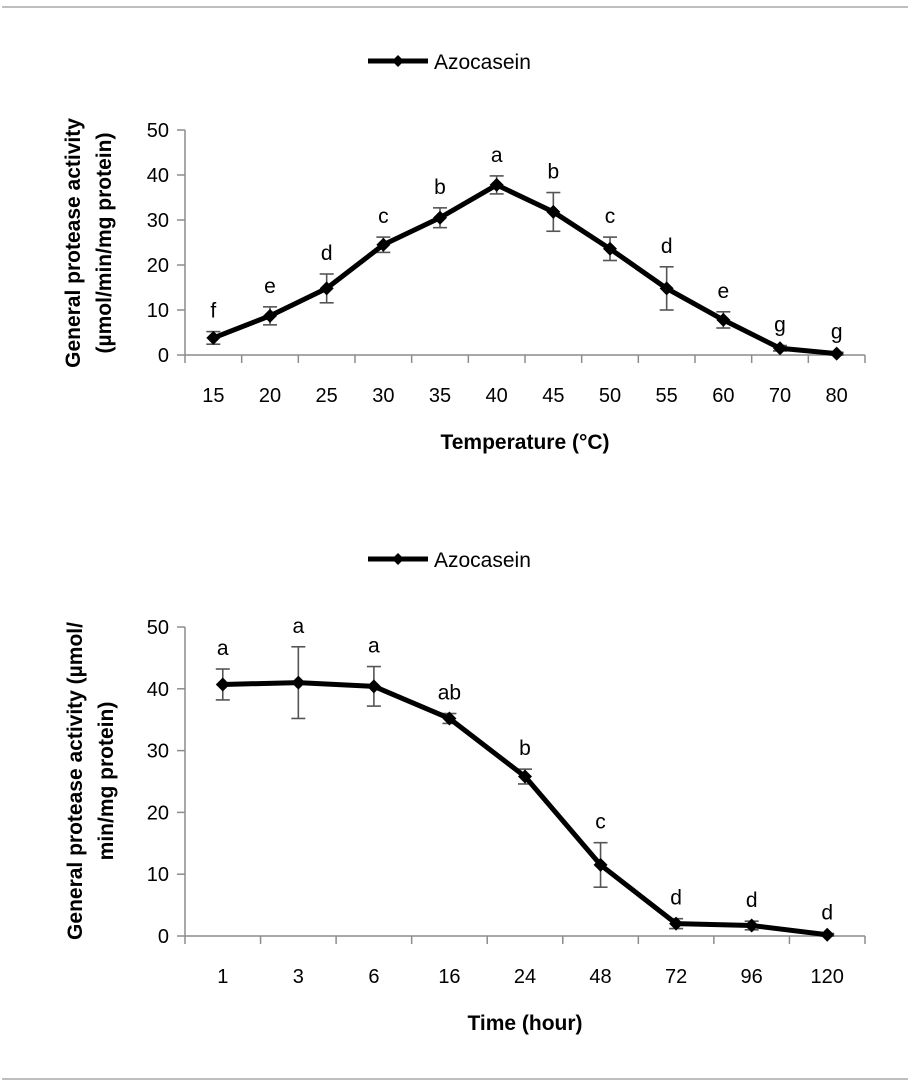 This screenshot has width=912, height=1091. Describe the element at coordinates (752, 977) in the screenshot. I see `x-tick-label: 96` at that location.